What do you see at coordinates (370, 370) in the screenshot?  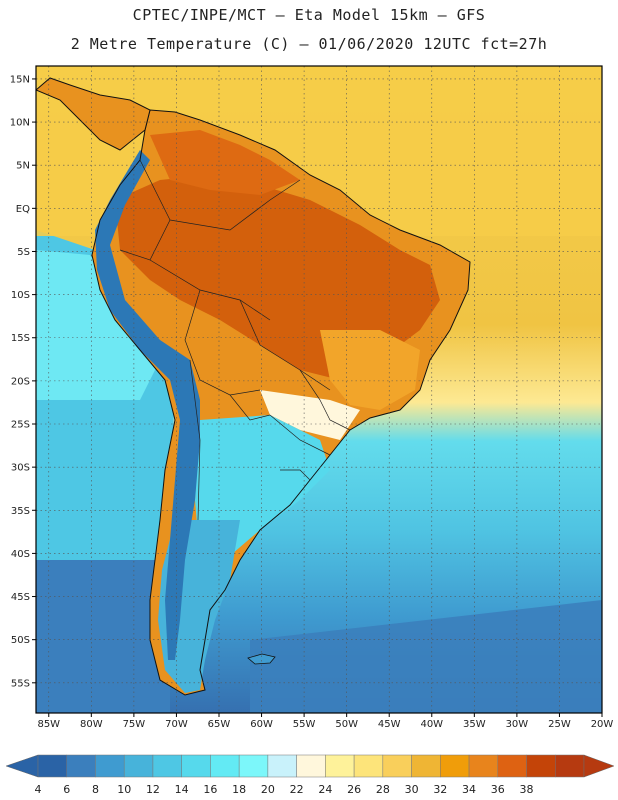 I see `brazil-highlands-warm` at bounding box center [370, 370].